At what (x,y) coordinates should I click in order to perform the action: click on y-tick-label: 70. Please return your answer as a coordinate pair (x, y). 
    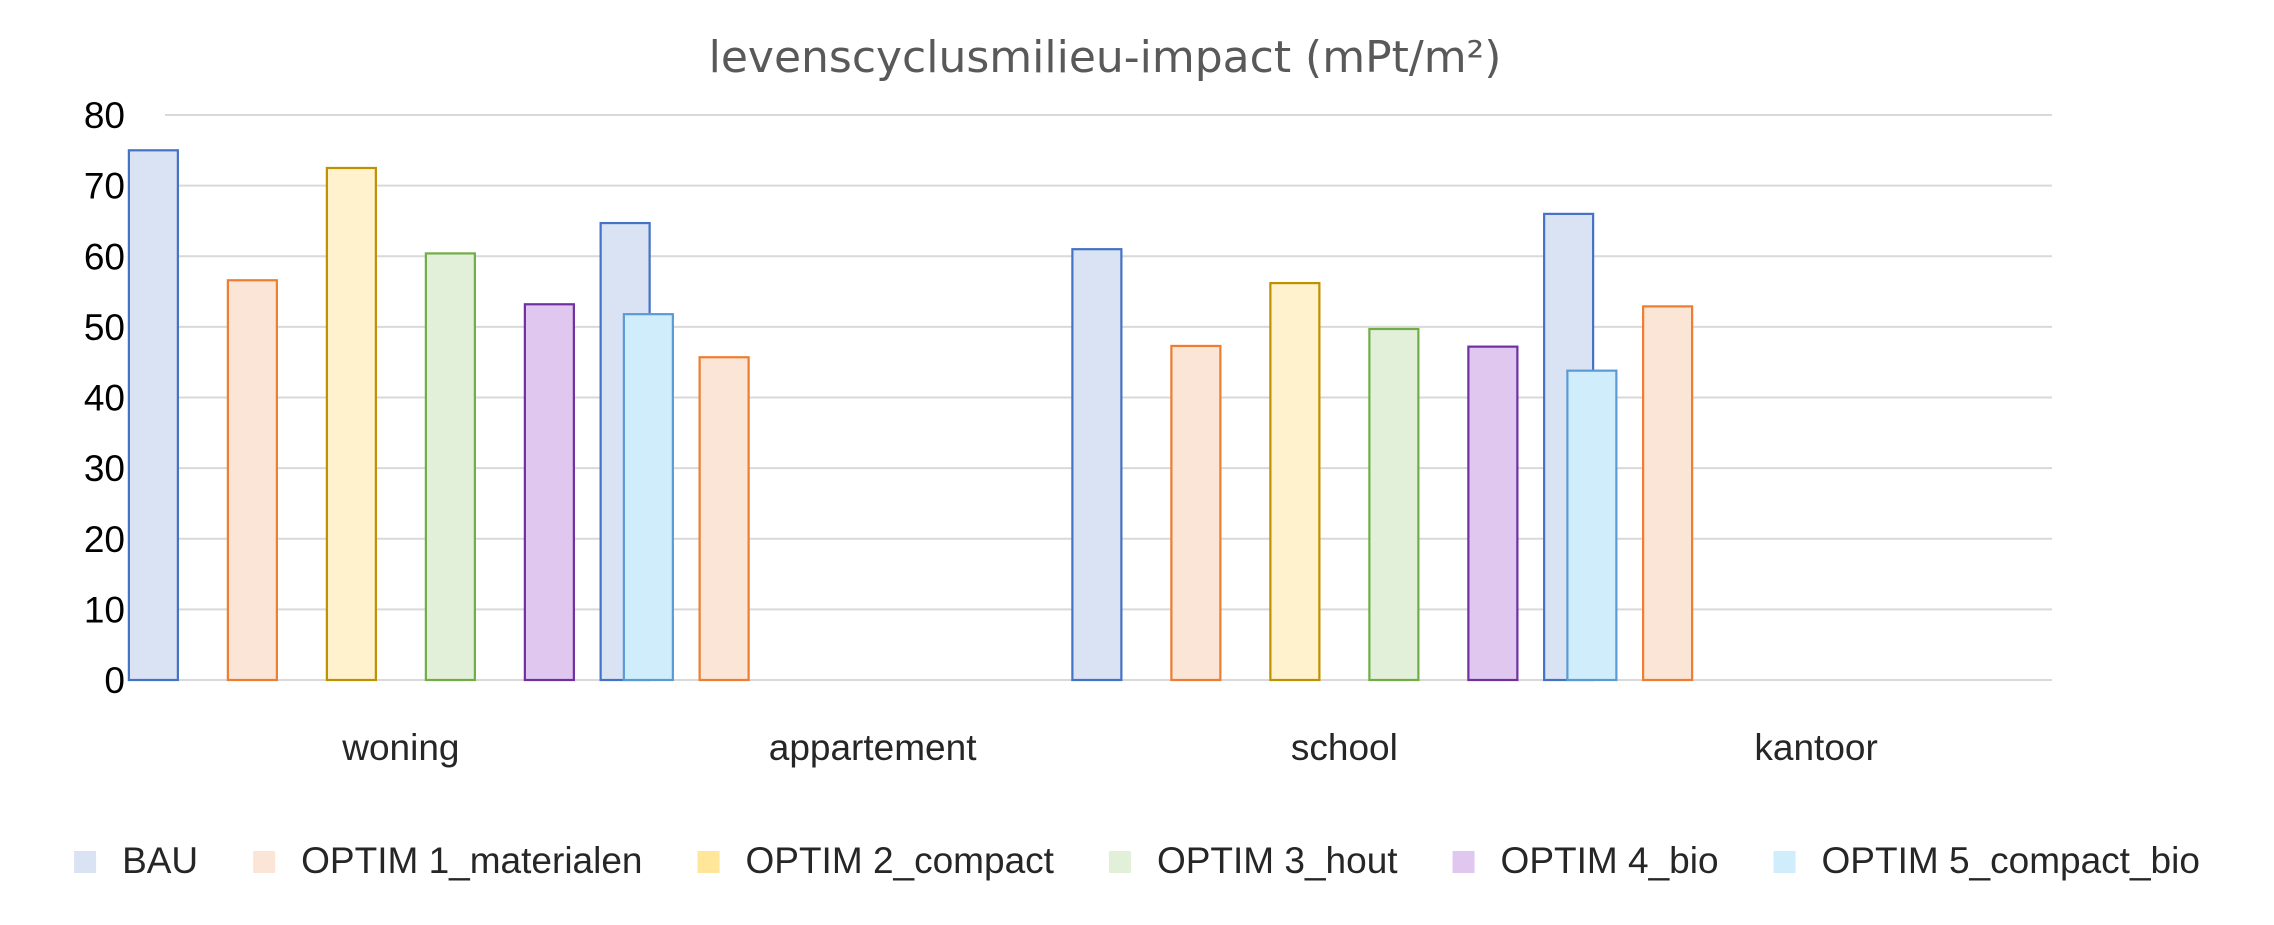
    Looking at the image, I should click on (104, 186).